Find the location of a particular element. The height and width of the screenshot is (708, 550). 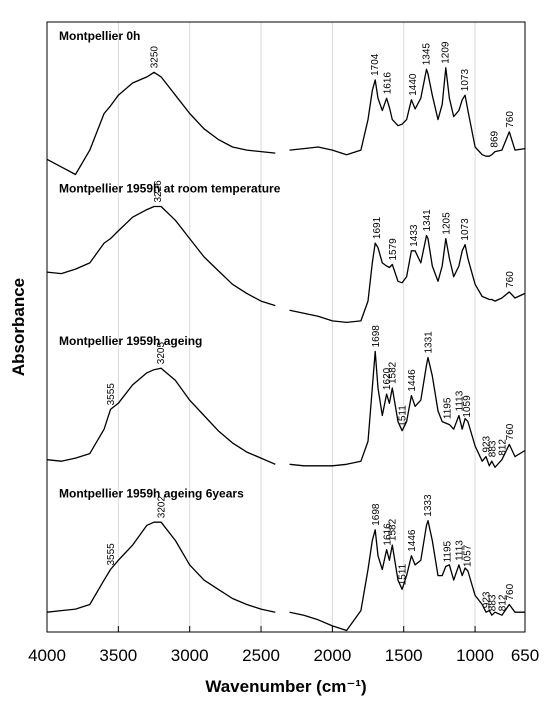

peak-label: 3250 is located at coordinates (155, 57).